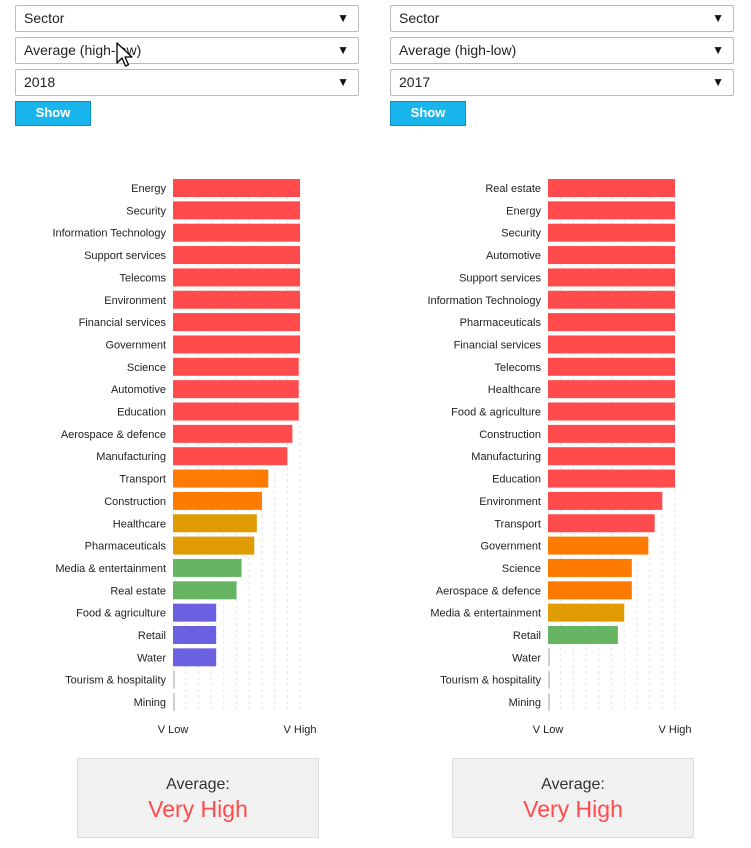 The width and height of the screenshot is (751, 848). What do you see at coordinates (40, 82) in the screenshot?
I see `year-select-value: 2018` at bounding box center [40, 82].